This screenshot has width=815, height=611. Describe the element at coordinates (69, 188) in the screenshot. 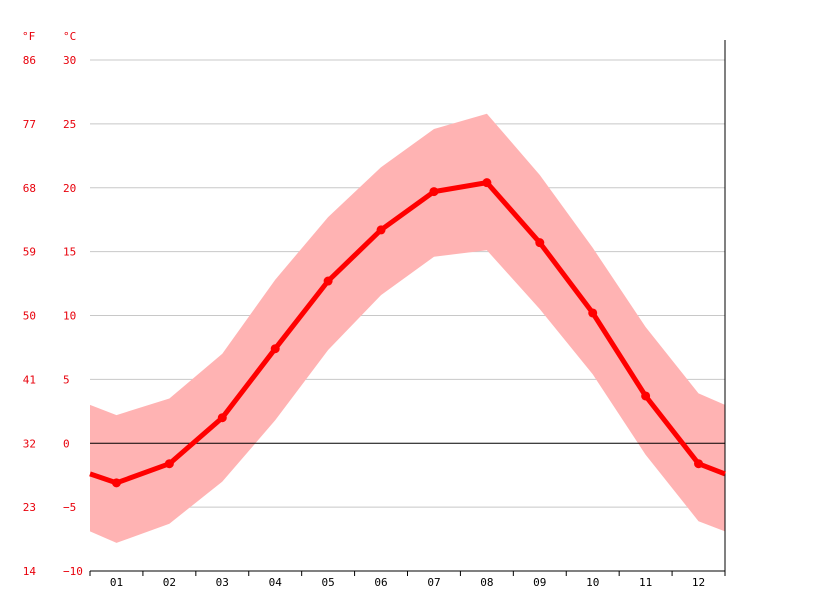

I see `y-tick-label-c-2: 20` at that location.